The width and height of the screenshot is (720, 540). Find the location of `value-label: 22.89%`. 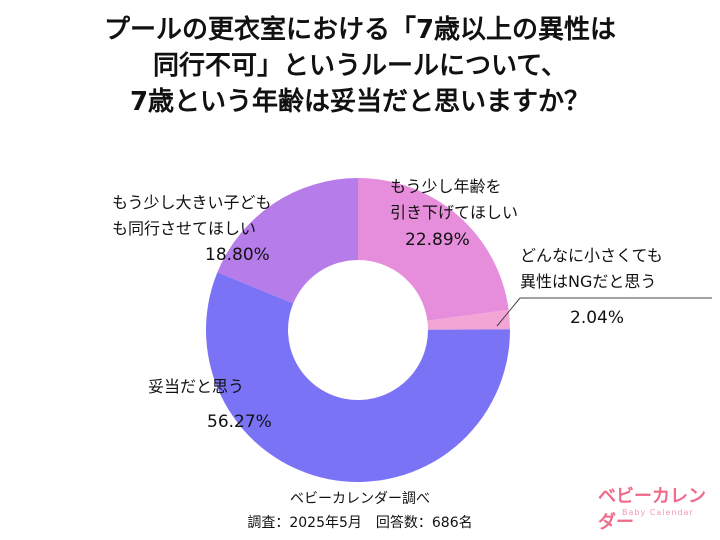

value-label: 22.89% is located at coordinates (437, 240).